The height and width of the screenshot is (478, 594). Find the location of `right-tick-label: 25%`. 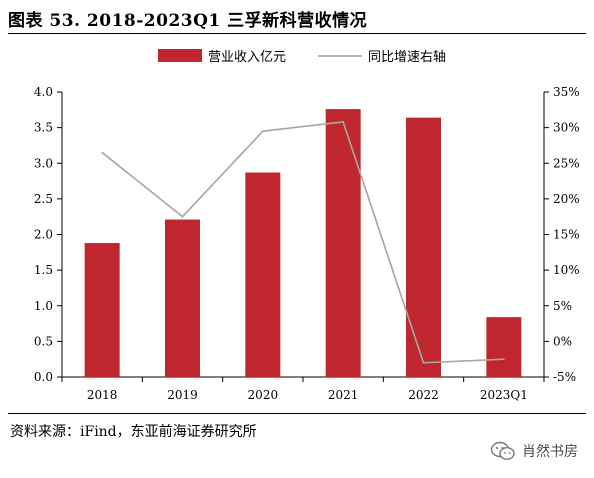

right-tick-label: 25% is located at coordinates (566, 163).